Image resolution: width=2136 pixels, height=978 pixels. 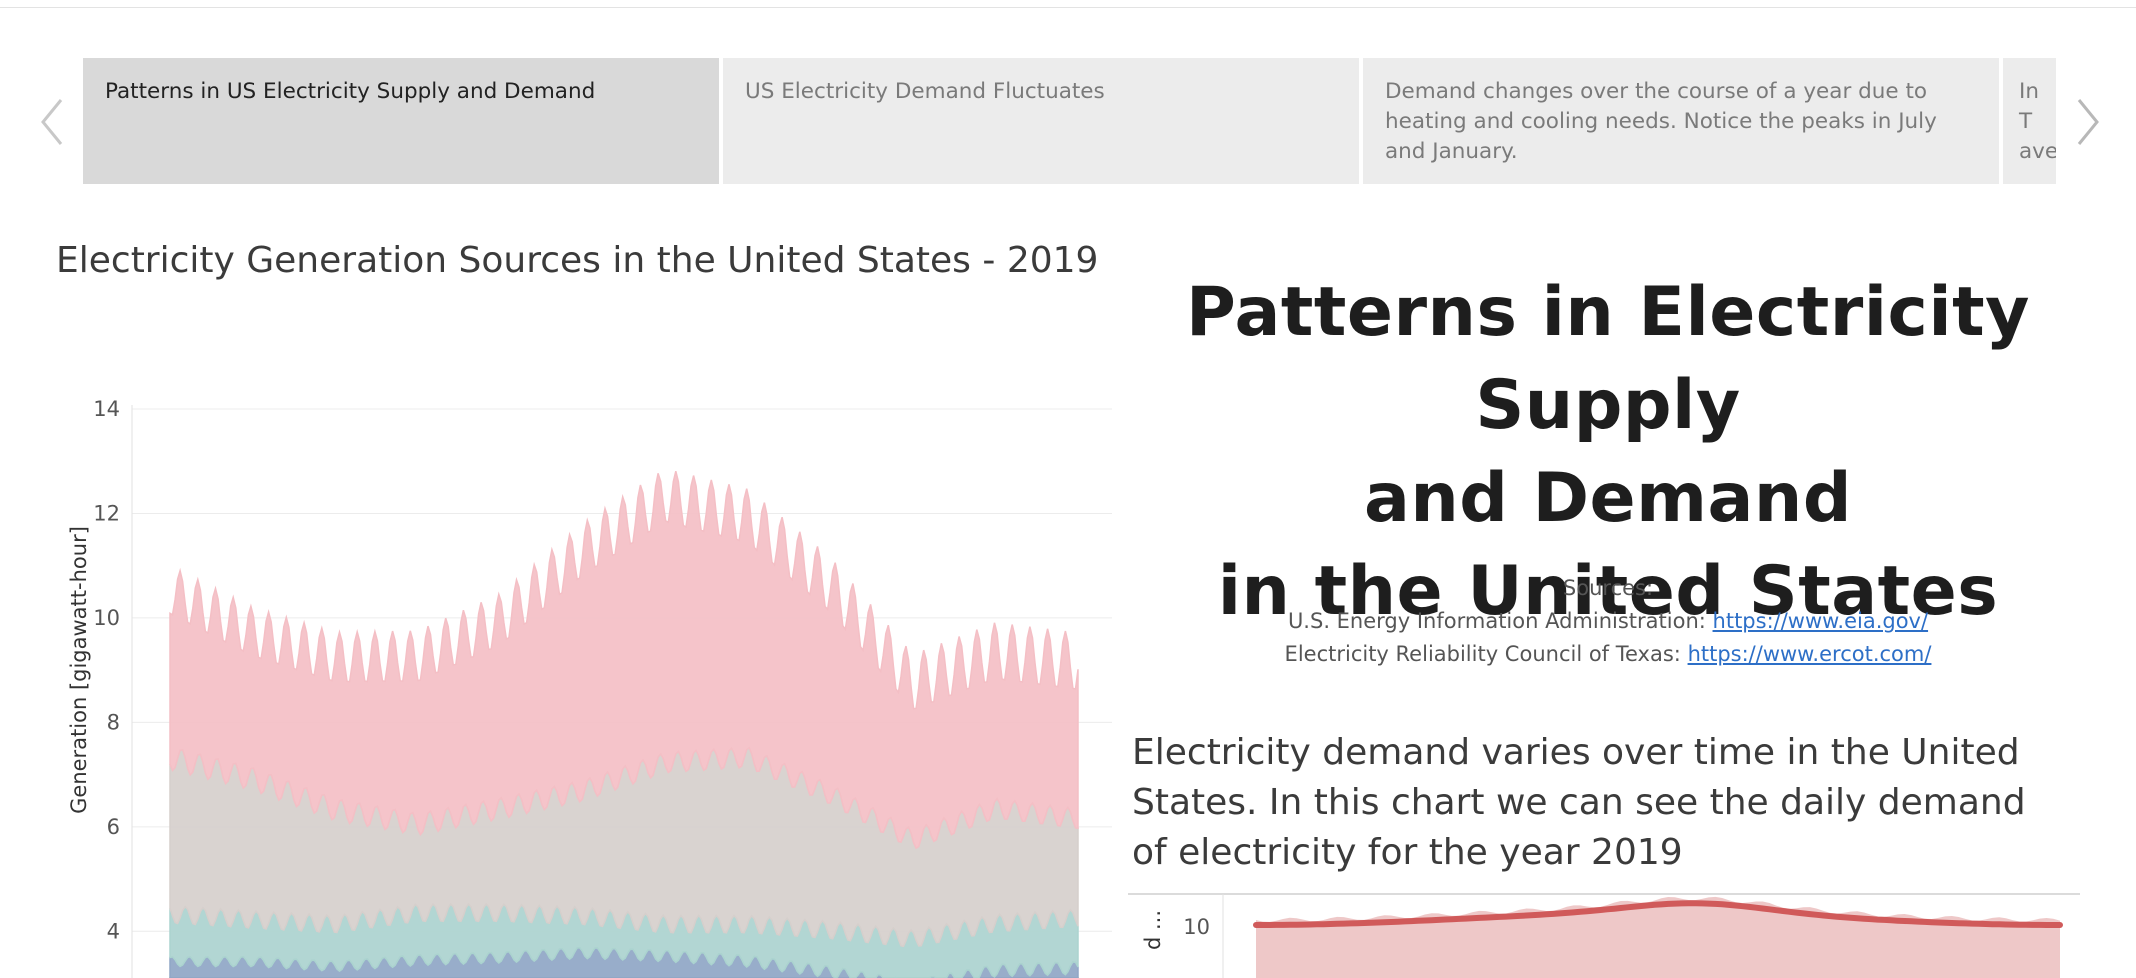 What do you see at coordinates (1041, 121) in the screenshot?
I see `story-point-2: US Electricity Demand Fluctuates` at bounding box center [1041, 121].